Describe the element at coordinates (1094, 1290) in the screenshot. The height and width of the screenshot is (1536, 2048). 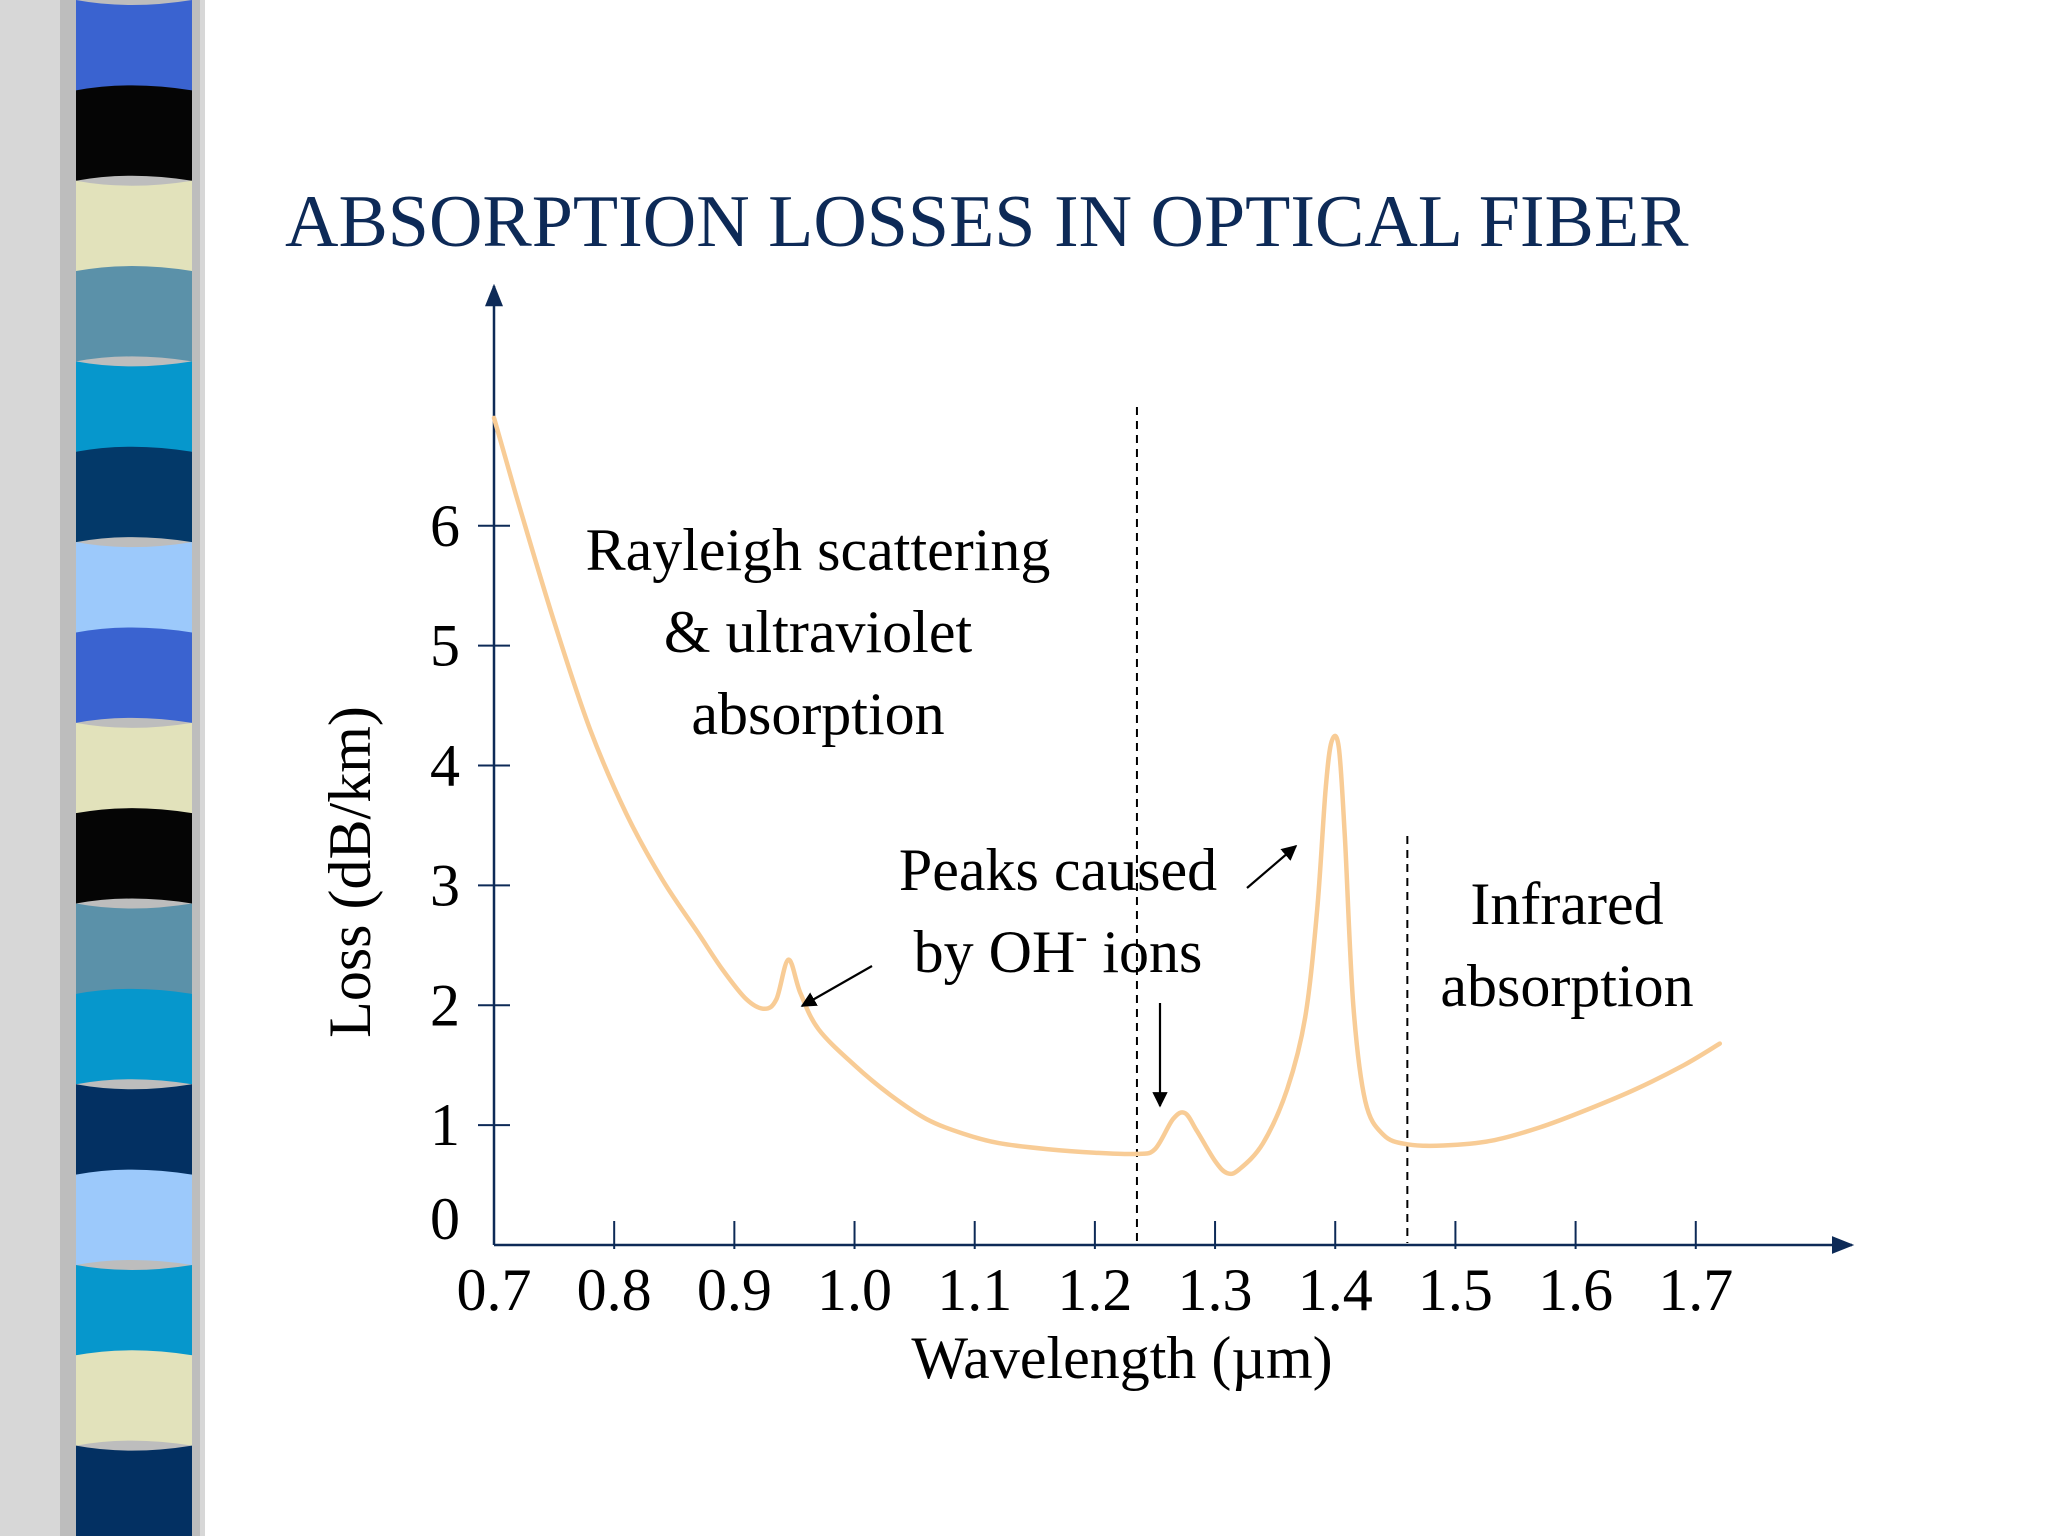
I see `x-tick-label: 1.2` at that location.